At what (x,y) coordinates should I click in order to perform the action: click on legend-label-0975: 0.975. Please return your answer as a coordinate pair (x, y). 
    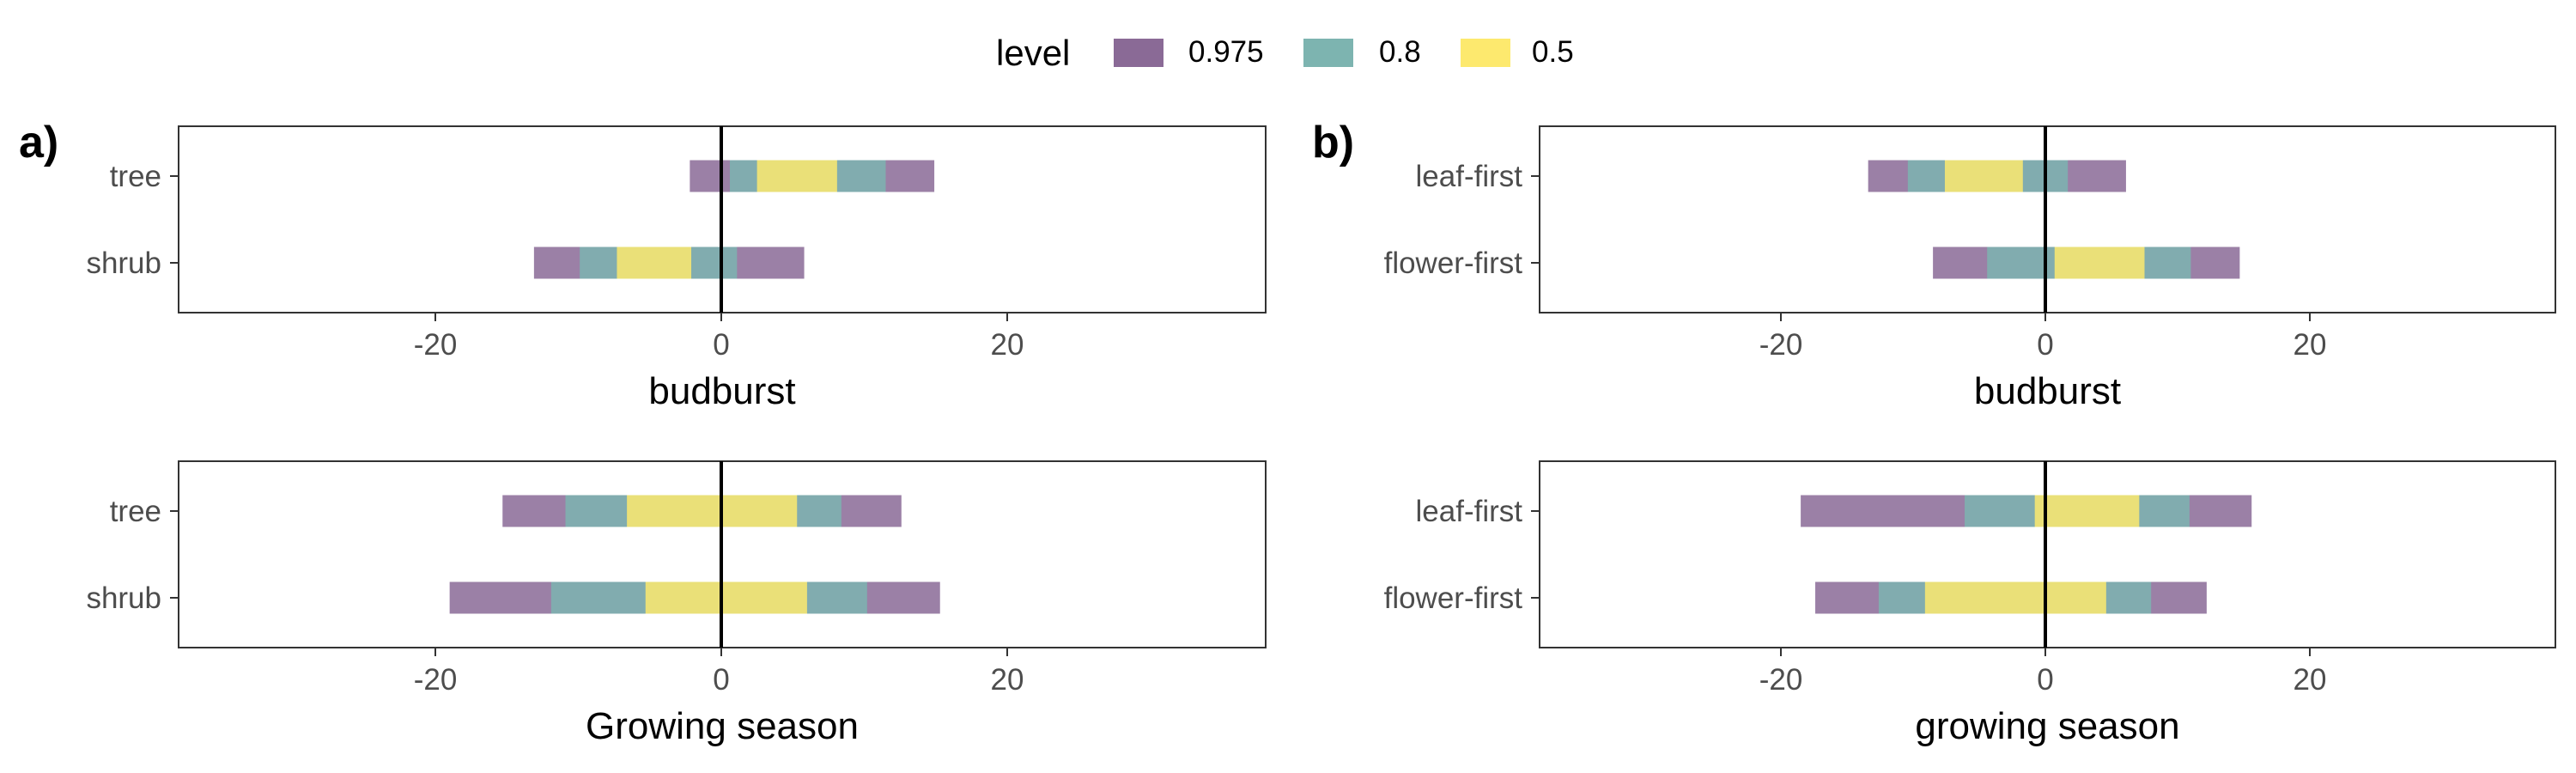
    Looking at the image, I should click on (1226, 52).